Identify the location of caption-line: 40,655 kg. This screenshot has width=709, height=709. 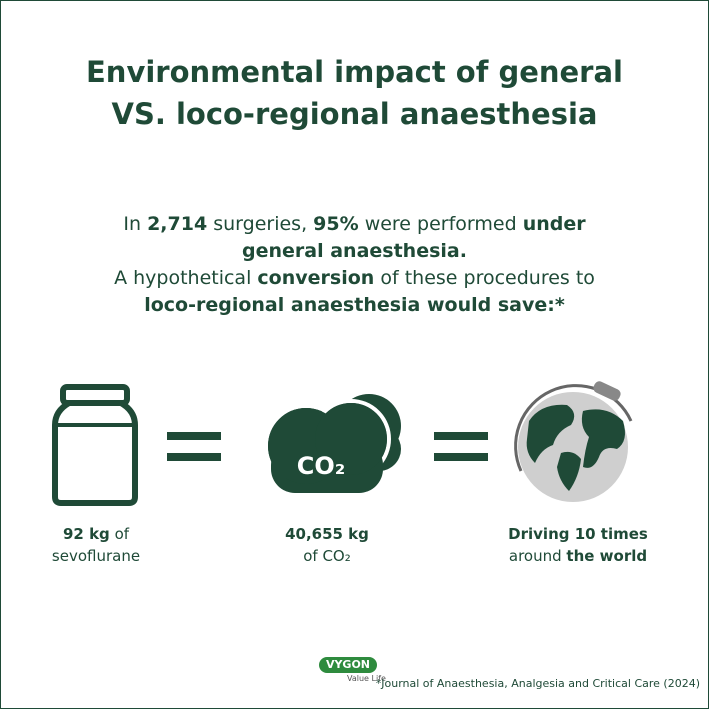
(327, 534).